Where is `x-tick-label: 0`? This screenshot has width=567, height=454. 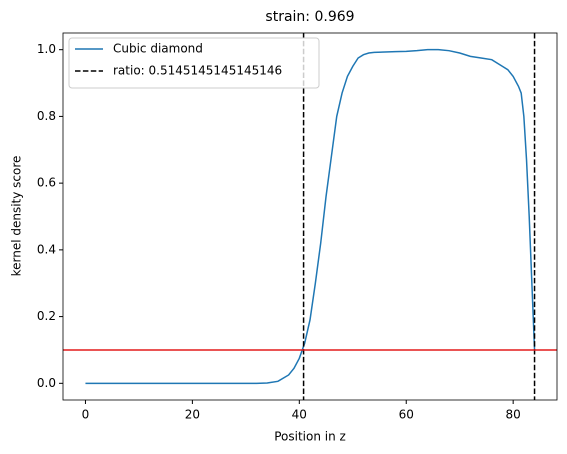 x-tick-label: 0 is located at coordinates (86, 415).